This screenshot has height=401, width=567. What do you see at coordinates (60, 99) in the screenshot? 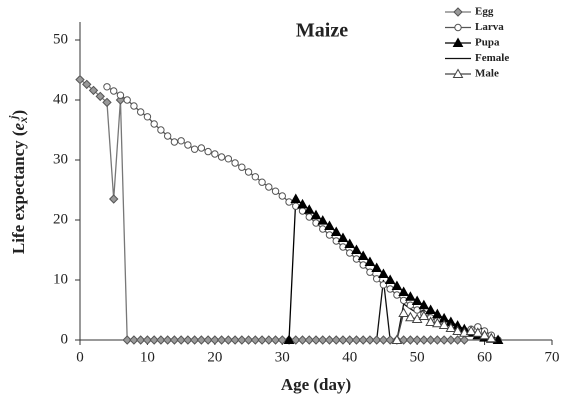
I see `y-tick-label: 40` at bounding box center [60, 99].